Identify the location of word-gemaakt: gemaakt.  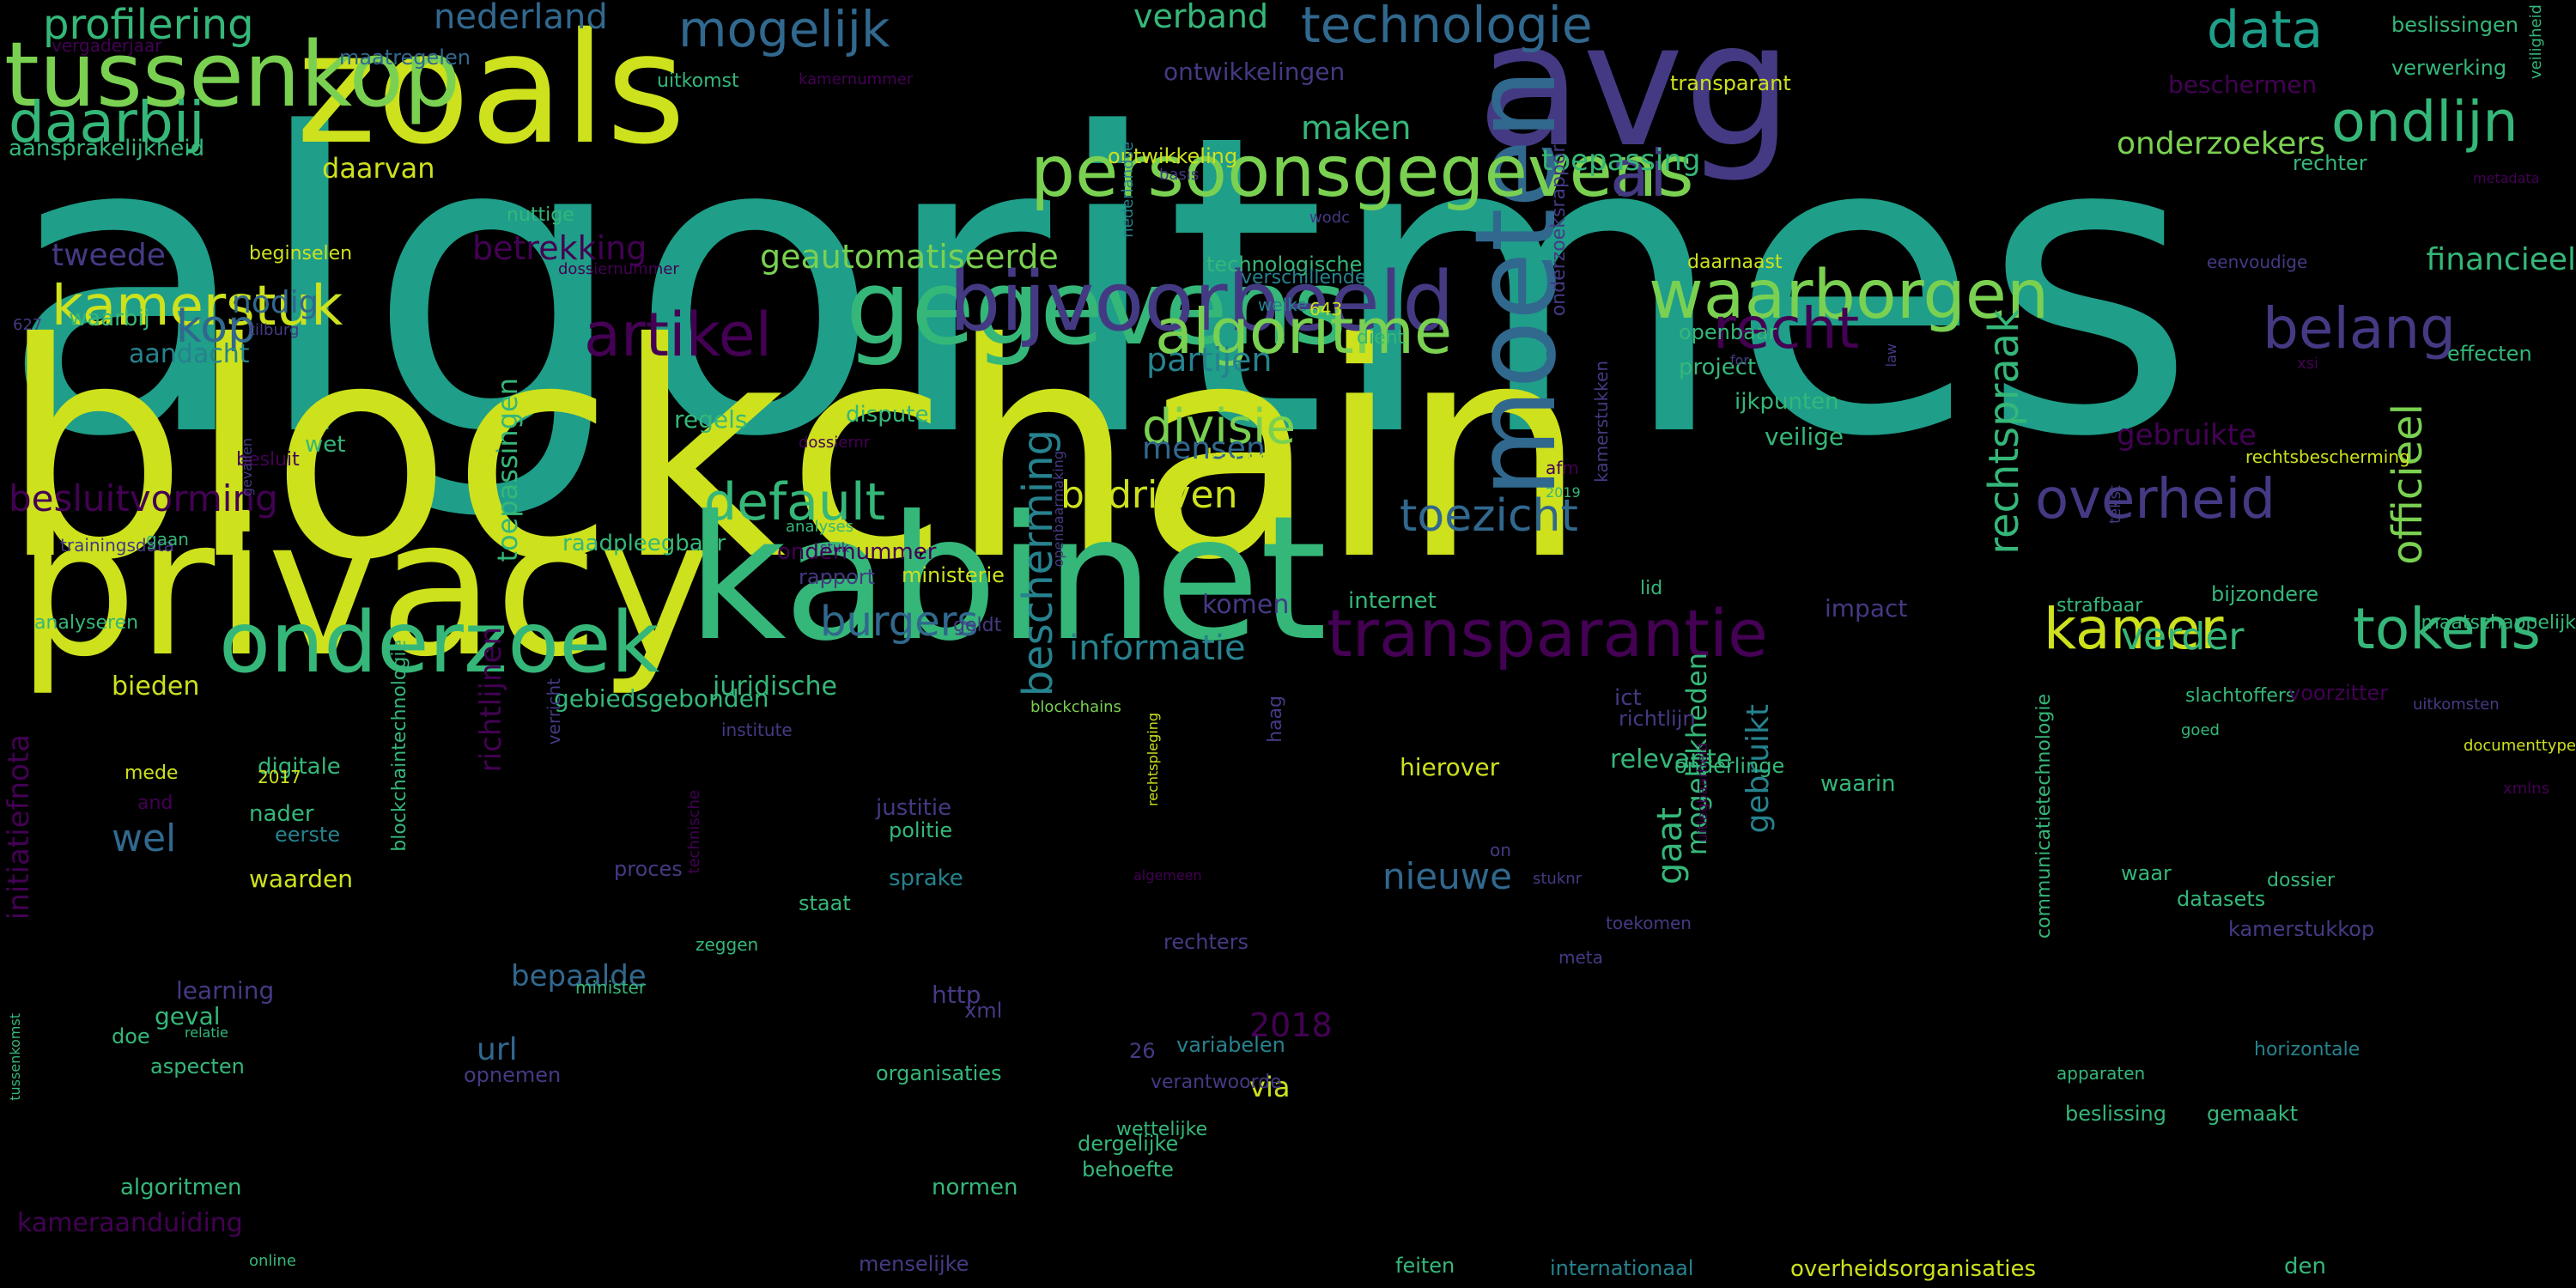
(2253, 1114).